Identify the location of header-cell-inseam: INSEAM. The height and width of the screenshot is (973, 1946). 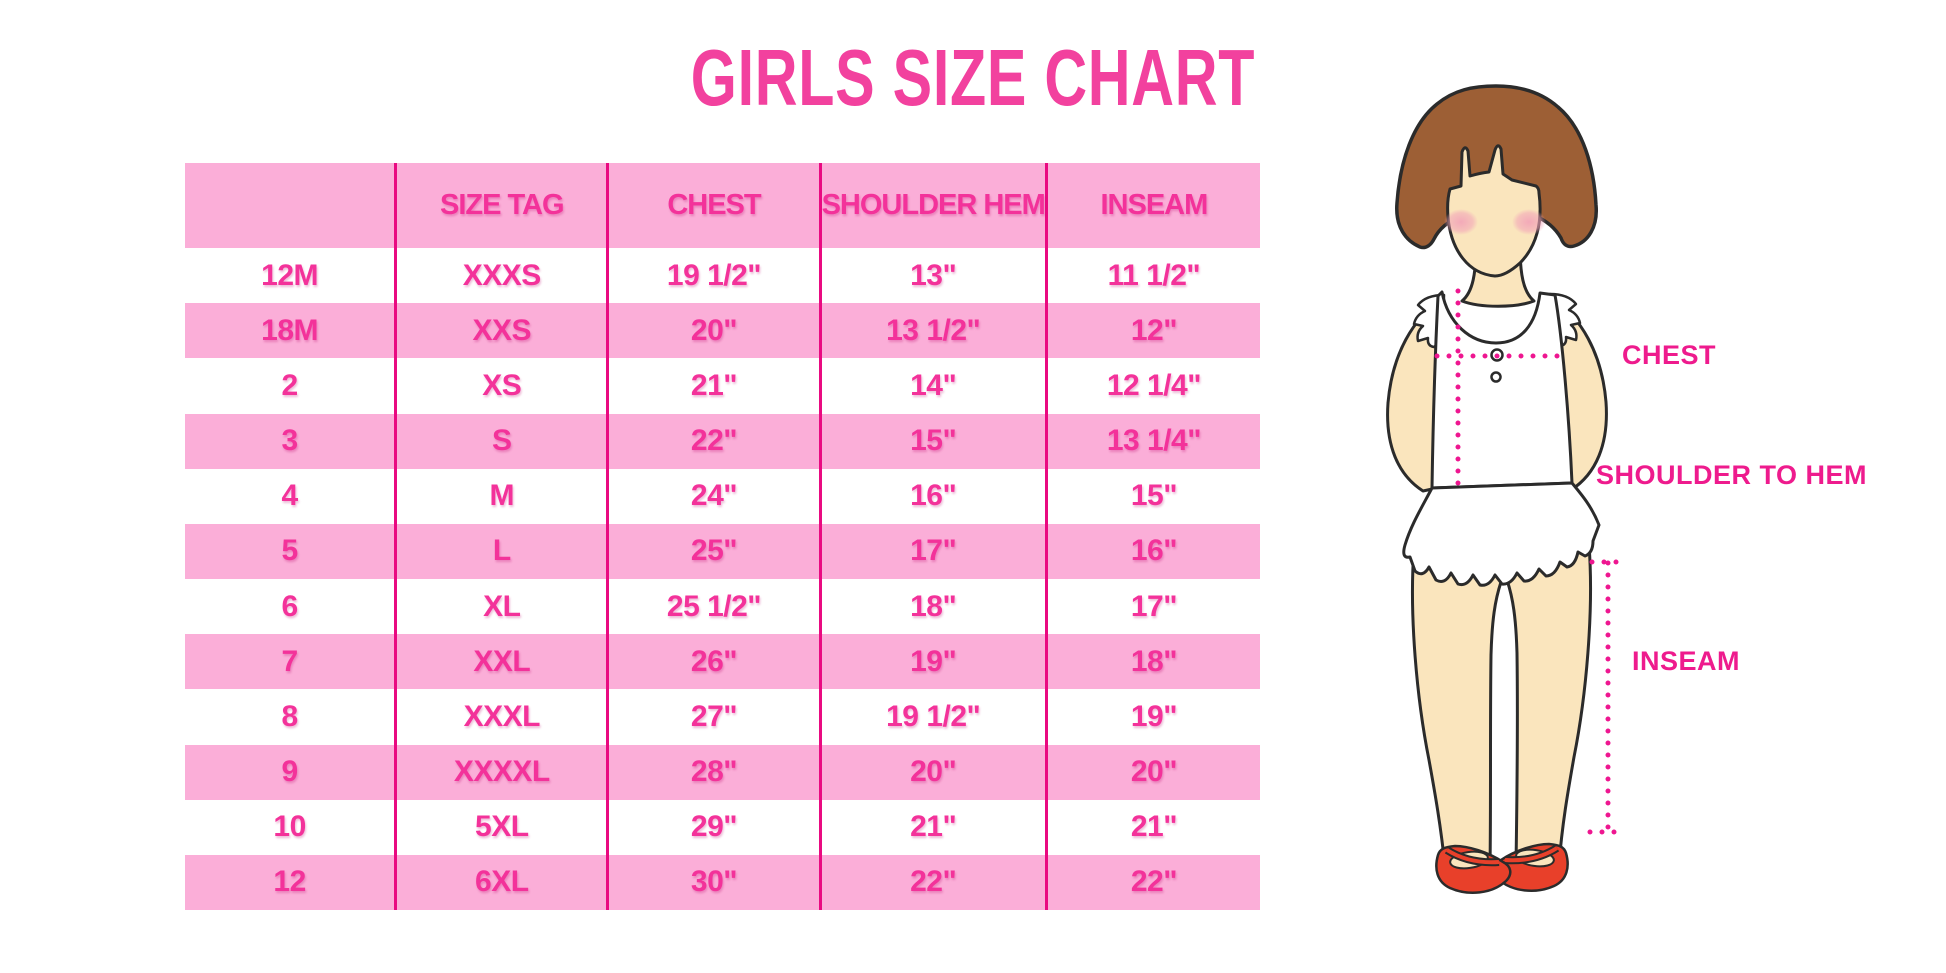
(1153, 205).